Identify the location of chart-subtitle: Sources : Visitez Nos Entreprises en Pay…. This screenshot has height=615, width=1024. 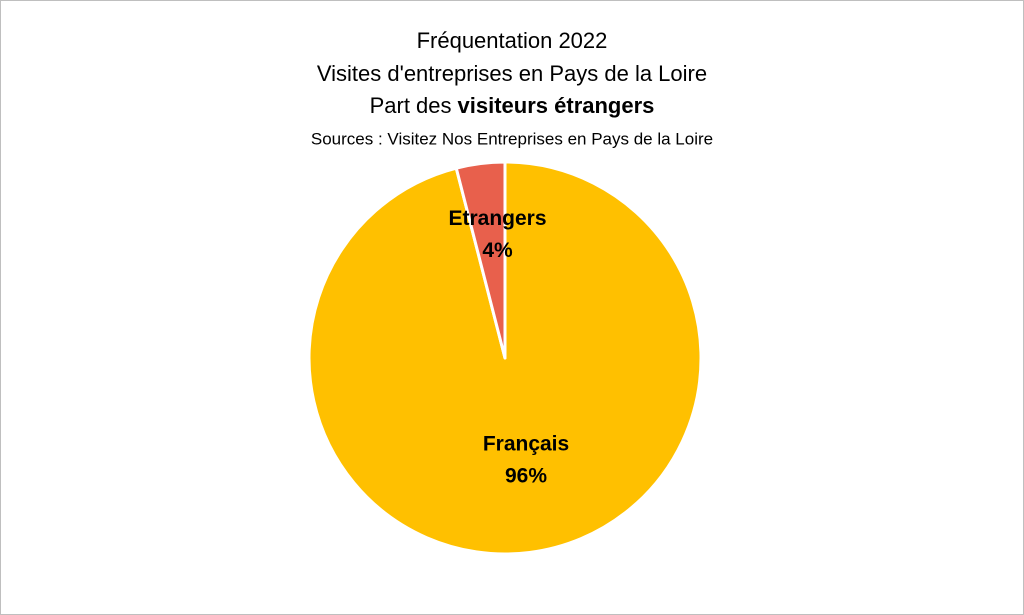
(512, 138).